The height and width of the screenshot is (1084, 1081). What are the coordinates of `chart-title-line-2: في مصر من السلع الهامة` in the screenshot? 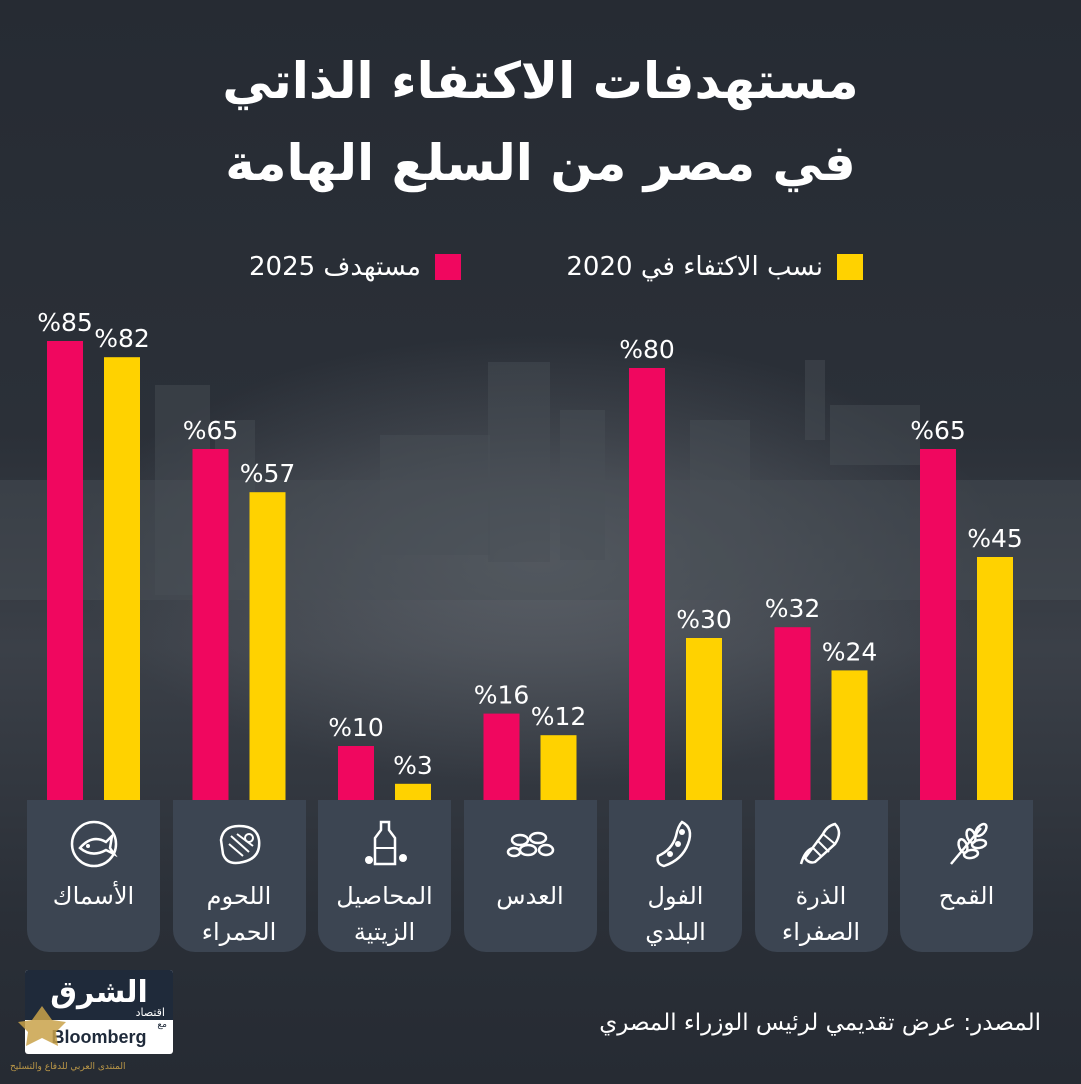 It's located at (540, 163).